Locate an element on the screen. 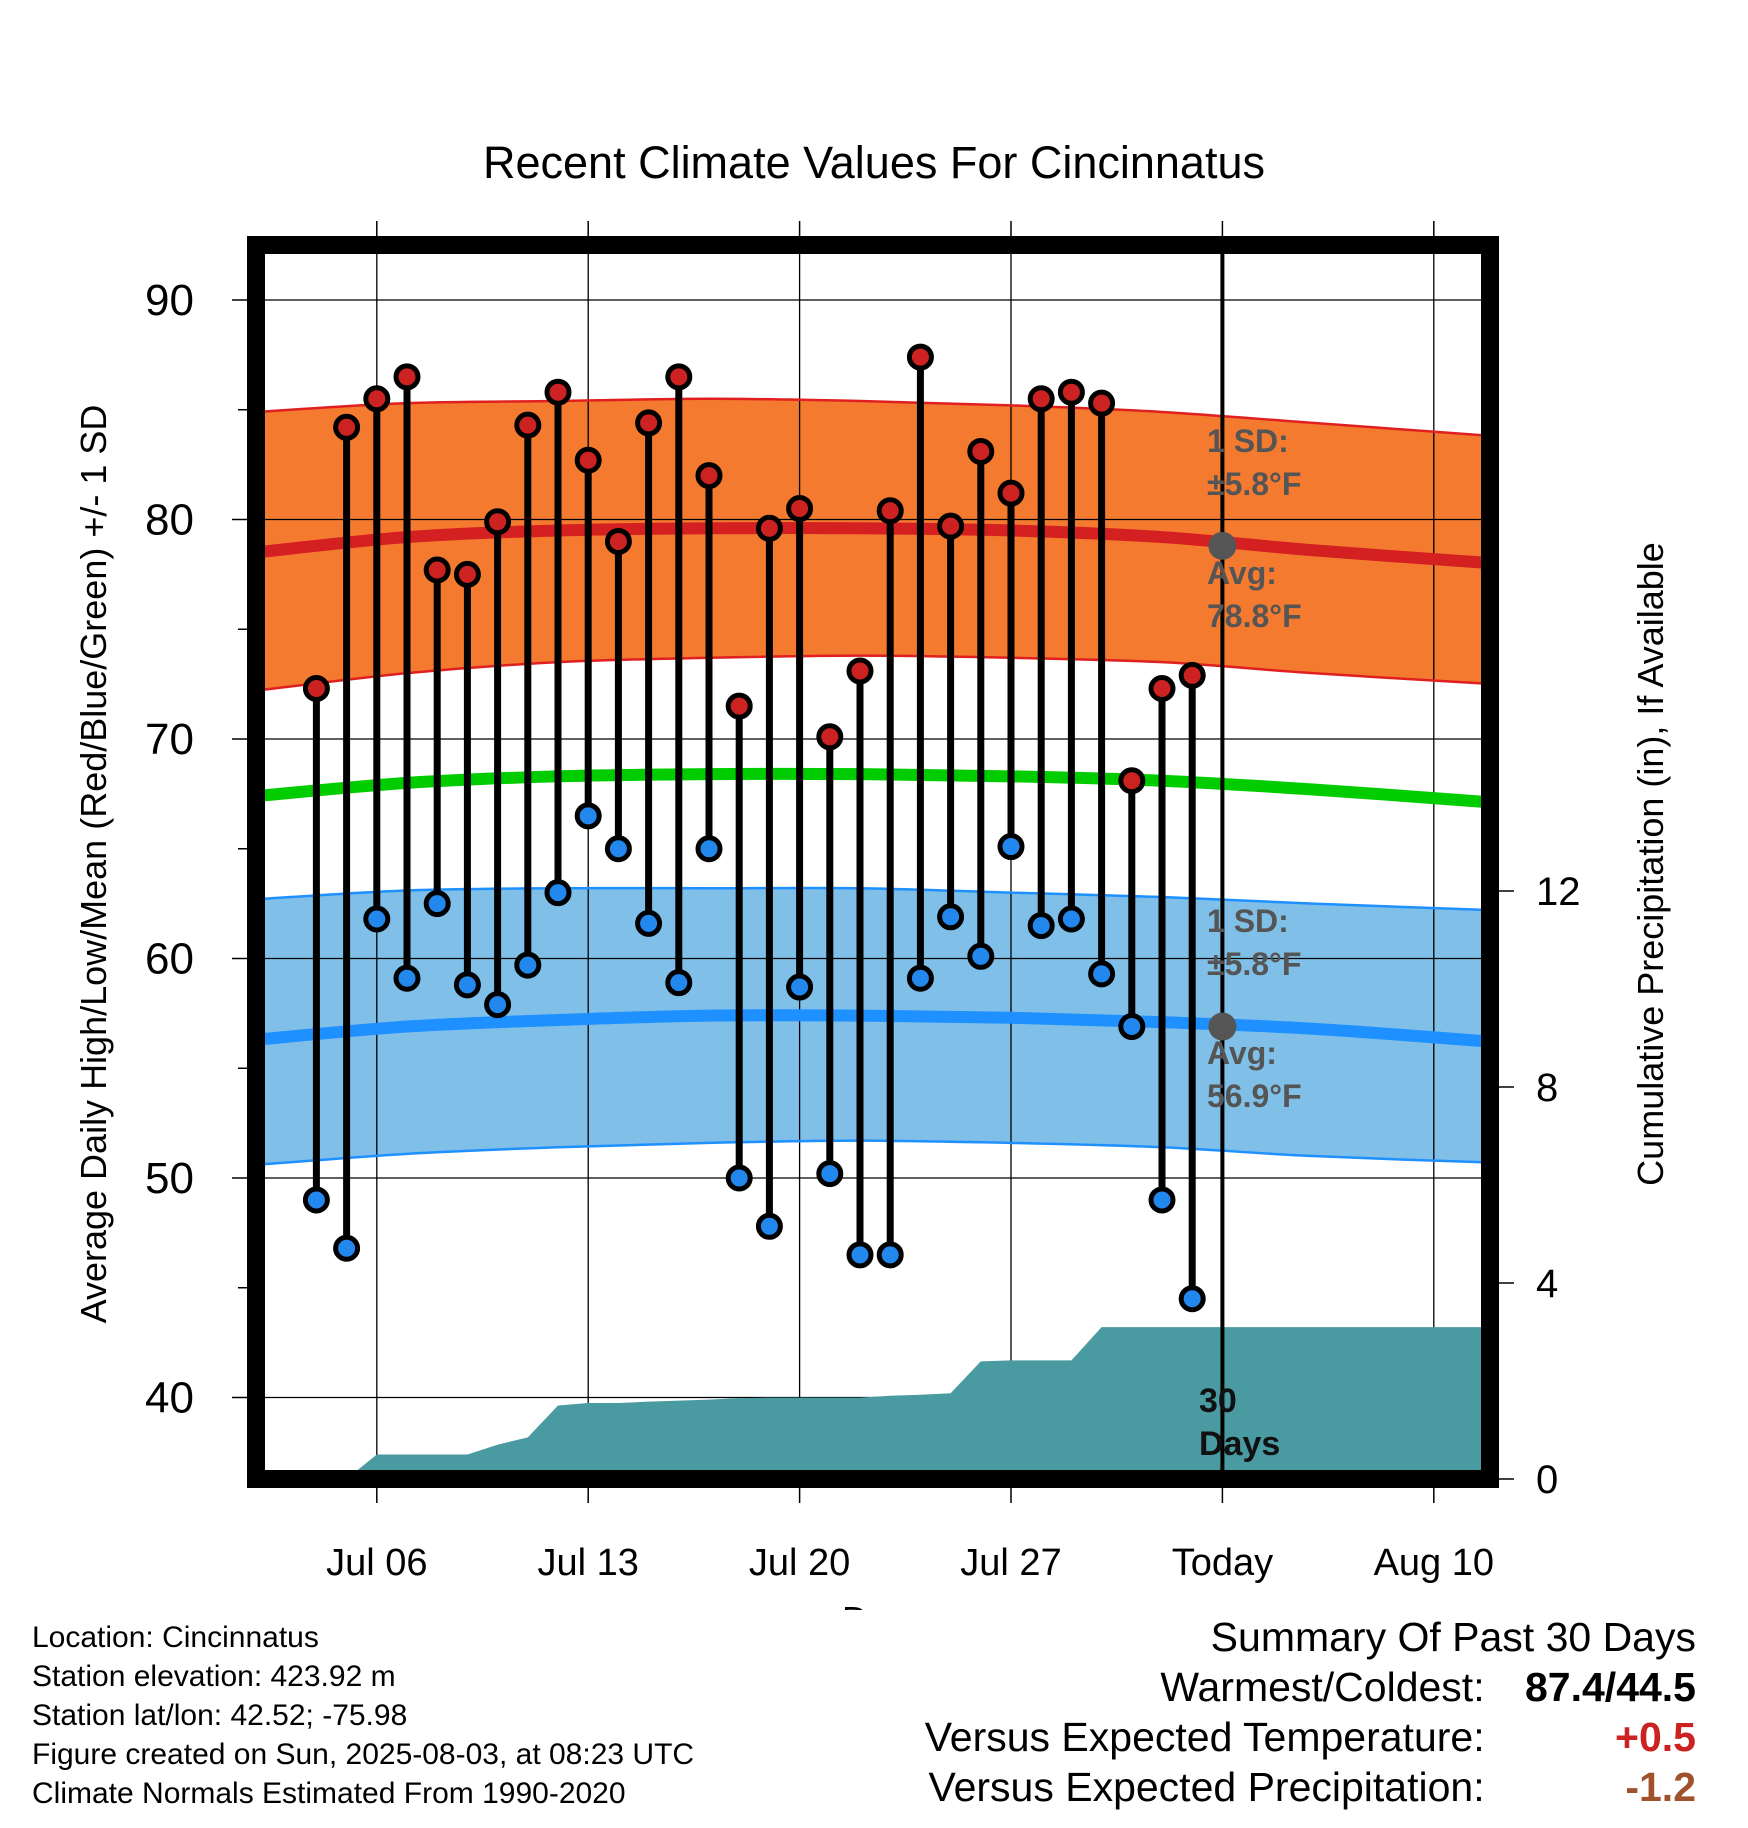 This screenshot has width=1748, height=1828. x-tick-label: Aug 10 is located at coordinates (1434, 1563).